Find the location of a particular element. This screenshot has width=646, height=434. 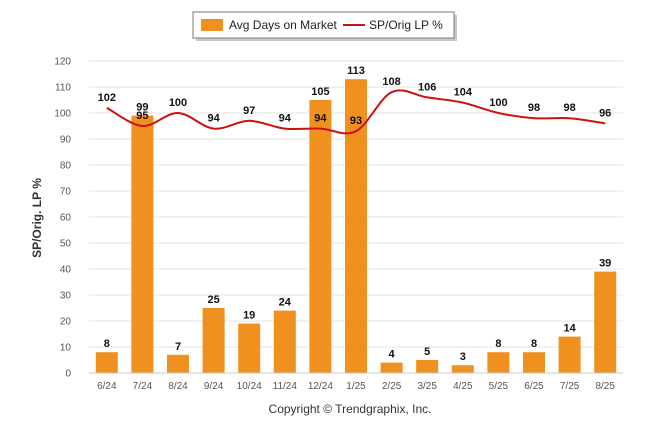

y-tick-label: 60 is located at coordinates (66, 218).